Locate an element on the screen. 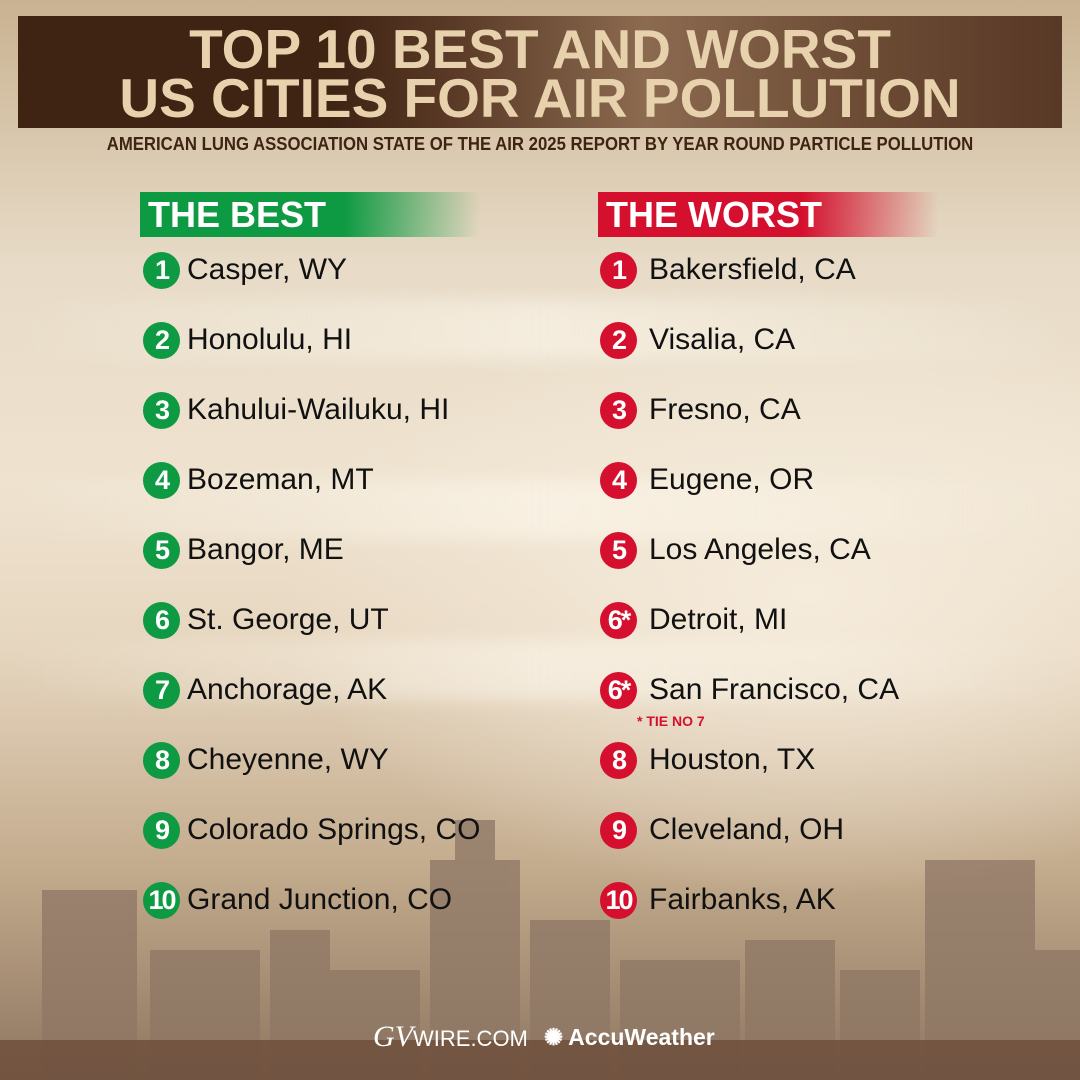 The height and width of the screenshot is (1080, 1080). city-name: Fresno, CA is located at coordinates (725, 409).